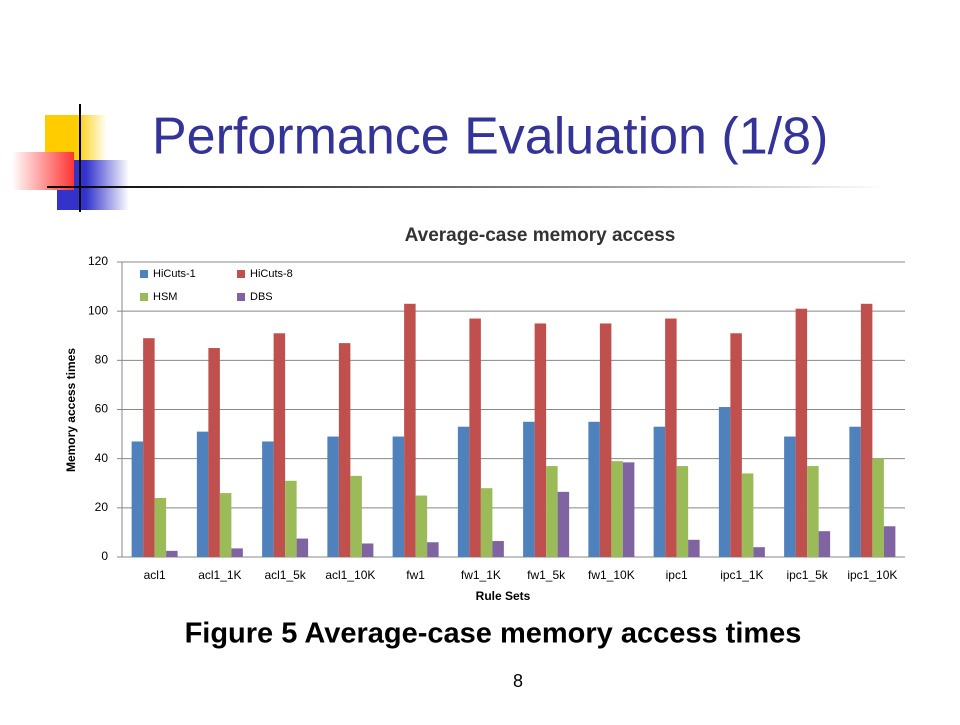 This screenshot has width=960, height=725. What do you see at coordinates (102, 360) in the screenshot?
I see `y-tick-label: 80` at bounding box center [102, 360].